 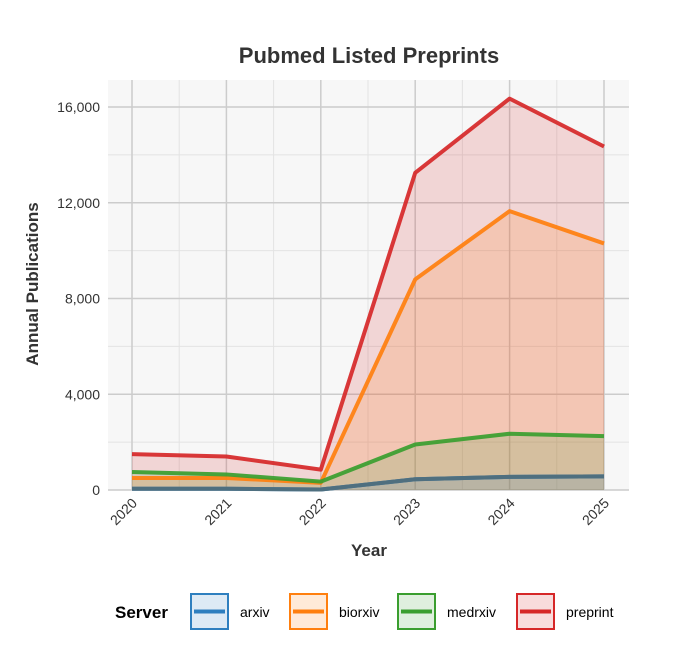 I want to click on legend-item-biorxiv: biorxiv, so click(x=334, y=611).